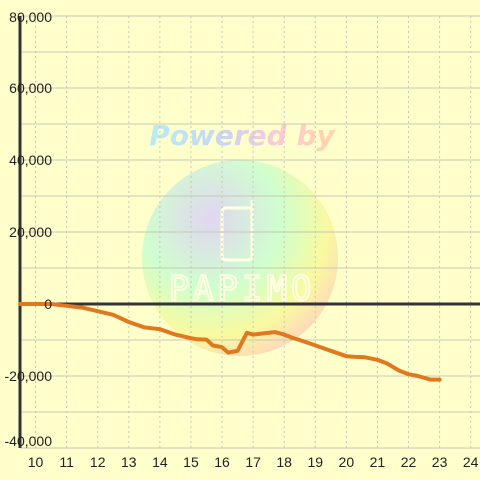  Describe the element at coordinates (347, 462) in the screenshot. I see `x-tick-label: 20` at that location.